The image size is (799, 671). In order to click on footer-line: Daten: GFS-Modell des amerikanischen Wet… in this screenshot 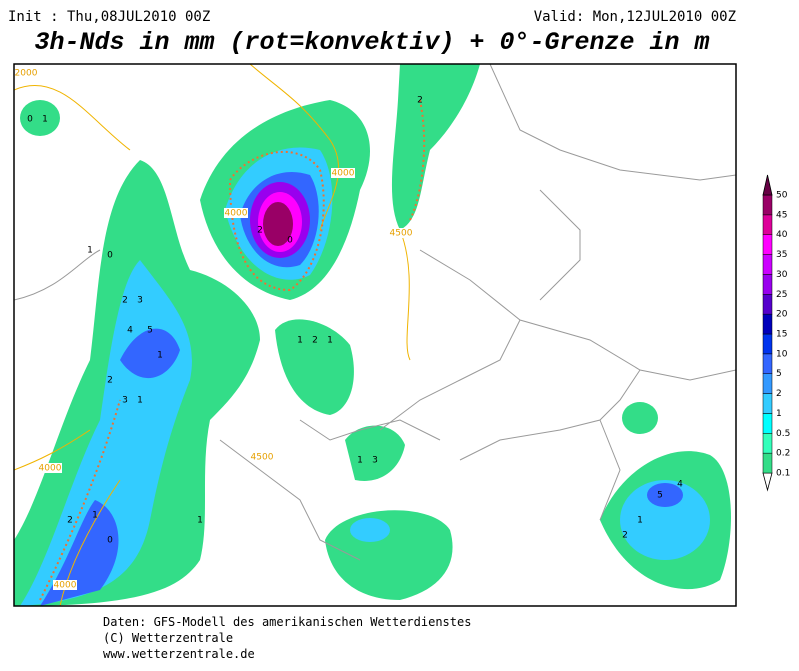, I will do `click(287, 622)`.